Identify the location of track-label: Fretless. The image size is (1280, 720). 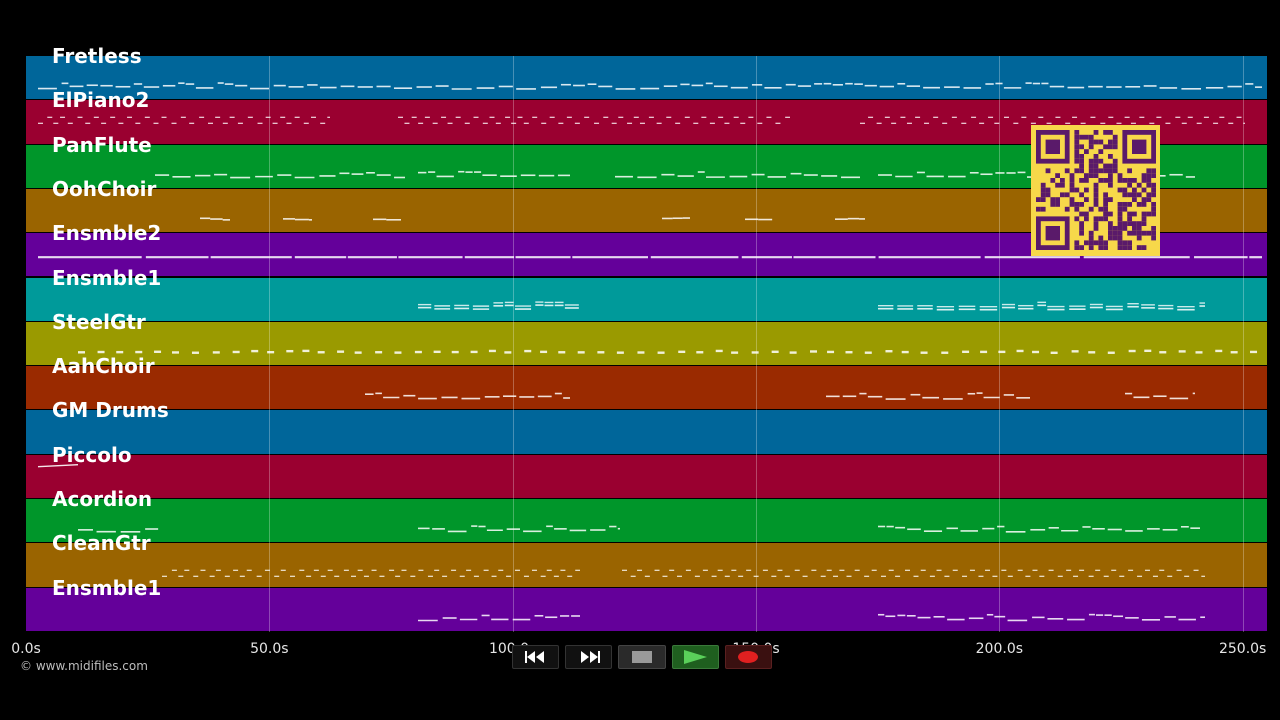
(97, 56).